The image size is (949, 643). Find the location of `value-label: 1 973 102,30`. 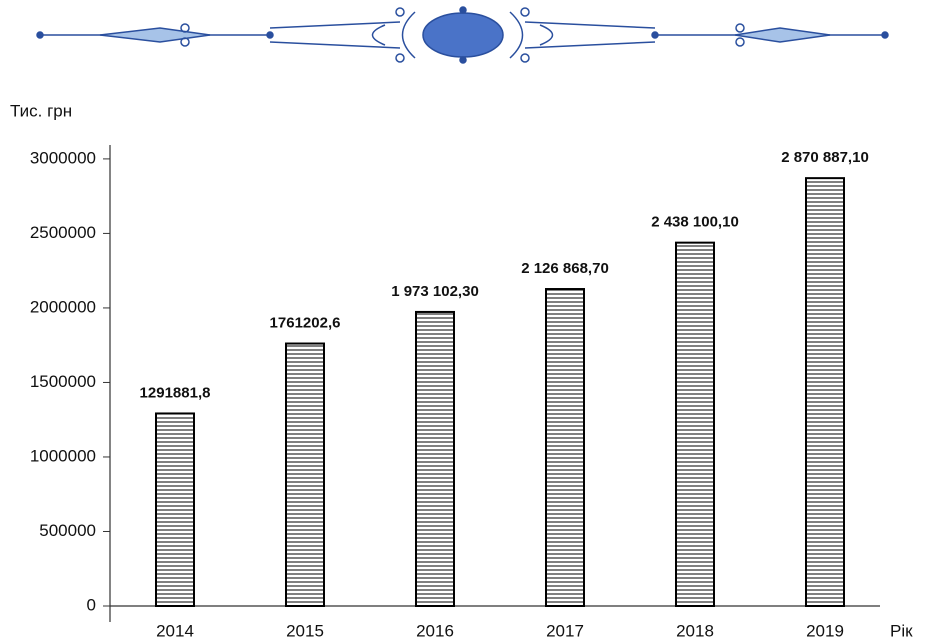

value-label: 1 973 102,30 is located at coordinates (435, 291).